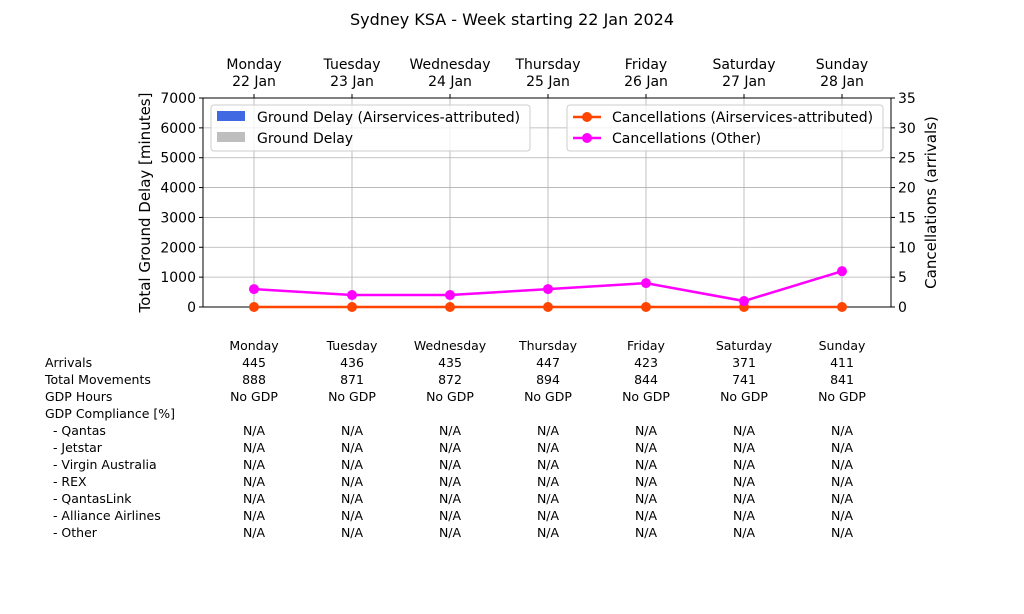  I want to click on y-right-tick-label: 0, so click(902, 308).